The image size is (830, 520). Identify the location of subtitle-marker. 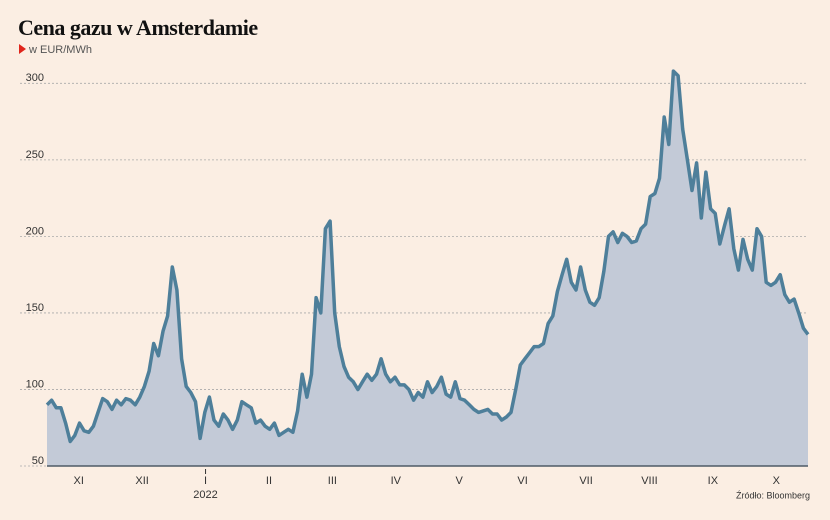
(22, 49).